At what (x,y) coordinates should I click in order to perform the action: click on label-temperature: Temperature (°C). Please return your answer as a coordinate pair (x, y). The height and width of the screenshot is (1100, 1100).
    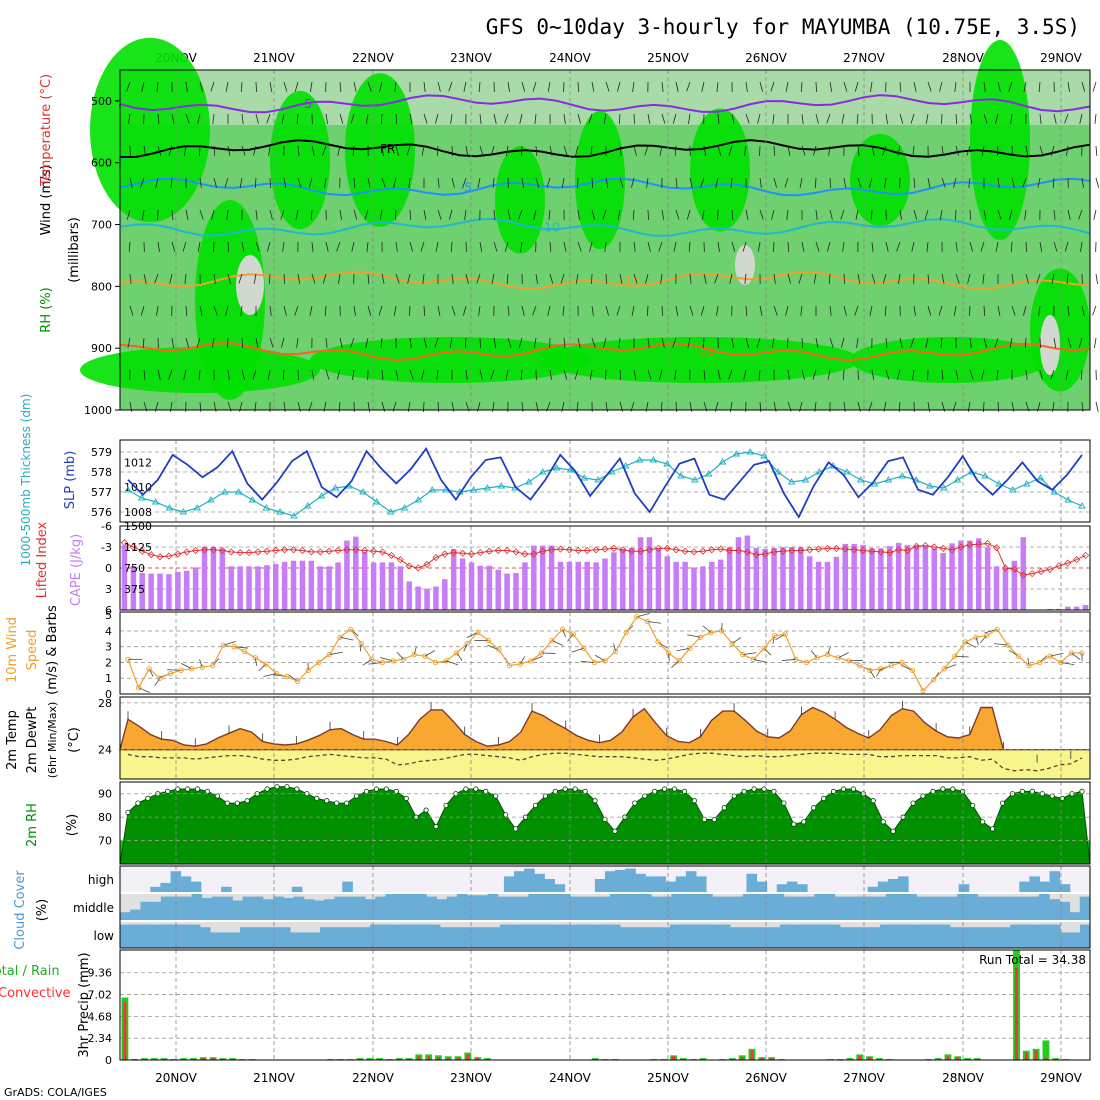
    Looking at the image, I should click on (46, 130).